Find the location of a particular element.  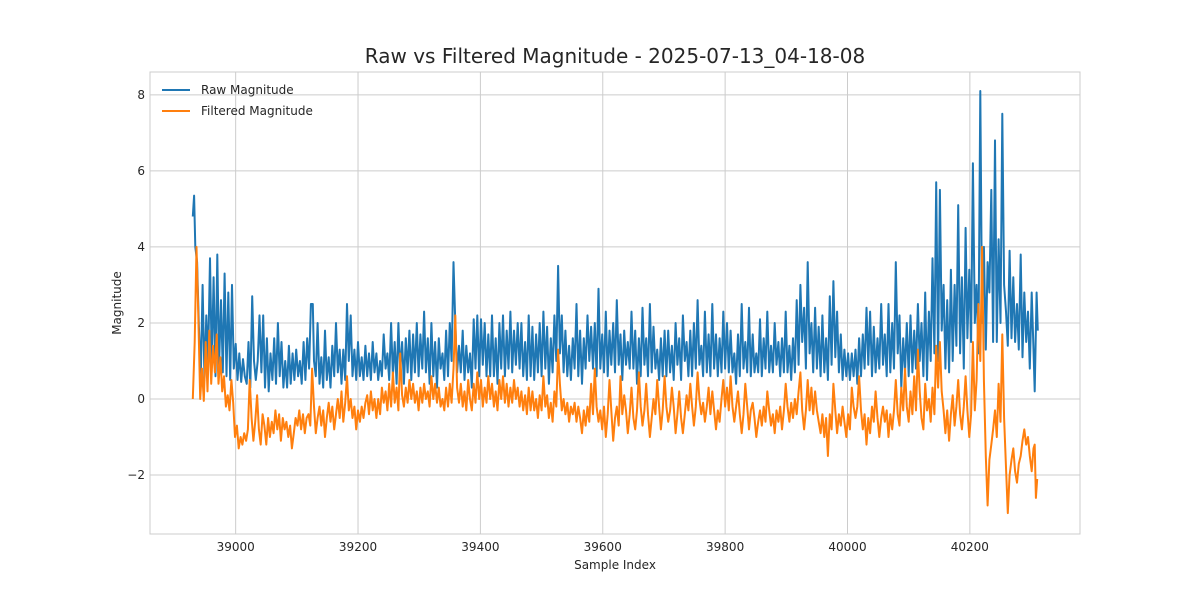

x-tick-label: 39600 is located at coordinates (603, 547).